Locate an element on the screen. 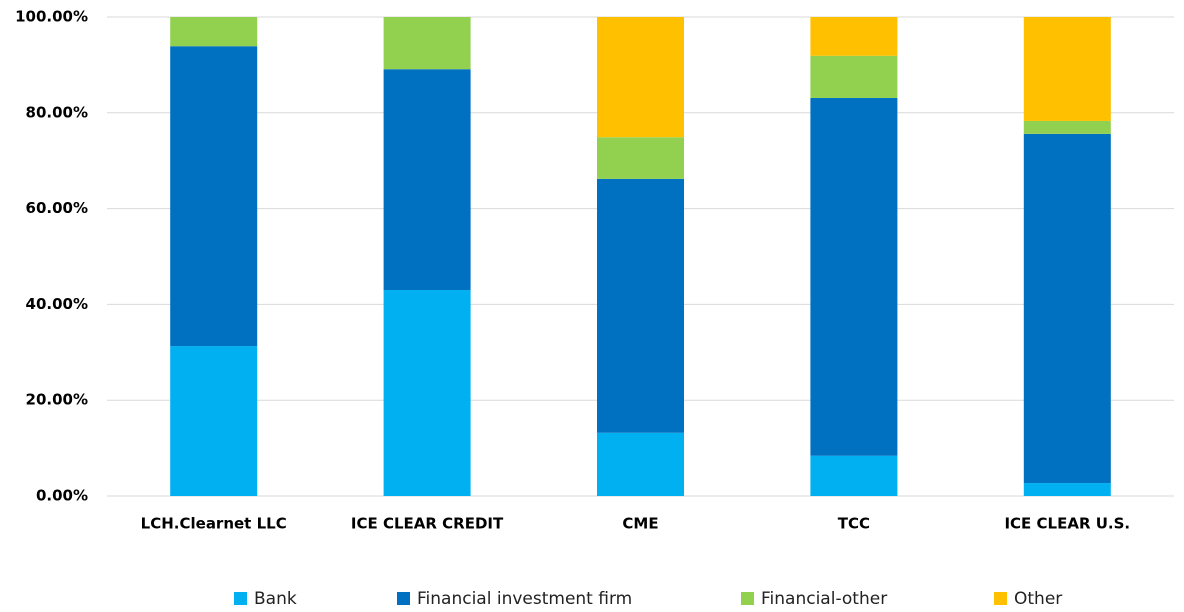 The width and height of the screenshot is (1184, 612). y-tick-label: 20.00% is located at coordinates (57, 400).